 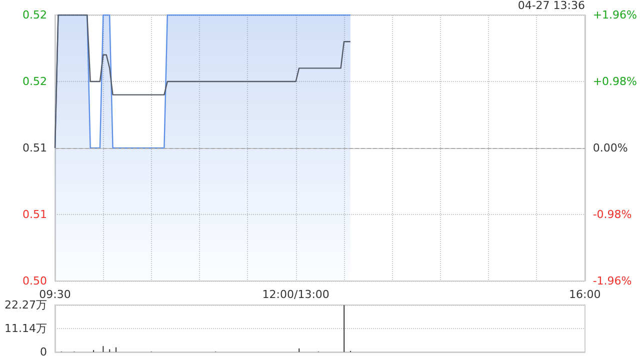 What do you see at coordinates (610, 148) in the screenshot?
I see `y2-tick-label: 0.00%` at bounding box center [610, 148].